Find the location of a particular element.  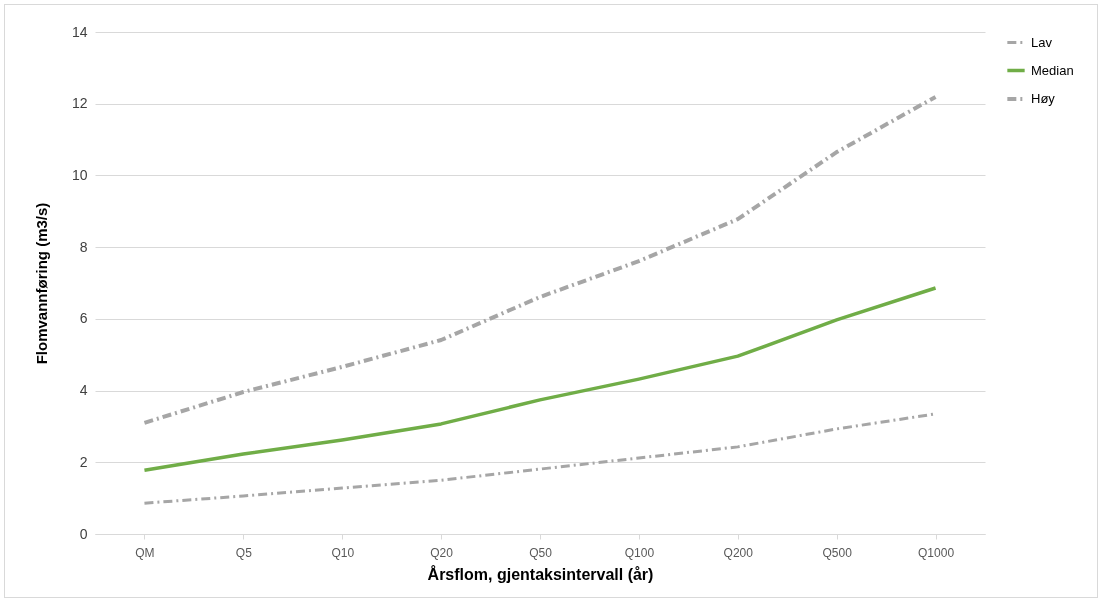

x-tick-label: Q10 is located at coordinates (343, 552).